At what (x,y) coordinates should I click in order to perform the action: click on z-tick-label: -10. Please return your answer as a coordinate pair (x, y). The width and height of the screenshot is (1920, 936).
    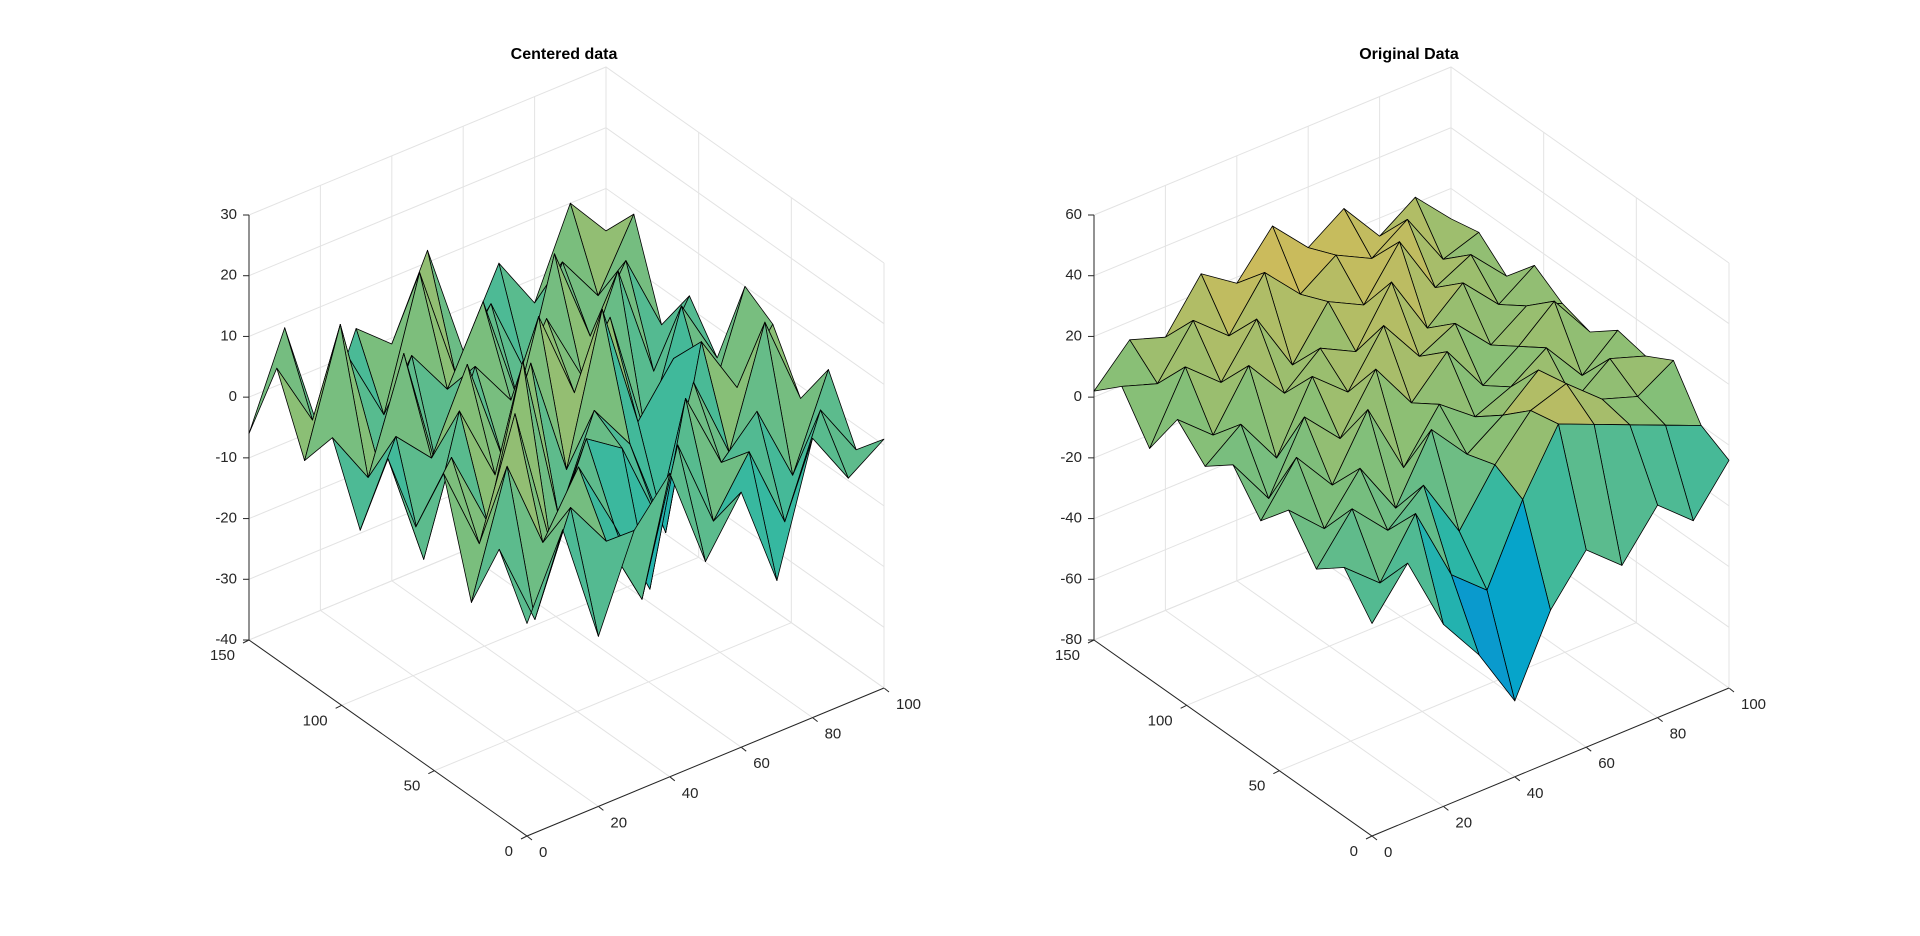
    Looking at the image, I should click on (226, 457).